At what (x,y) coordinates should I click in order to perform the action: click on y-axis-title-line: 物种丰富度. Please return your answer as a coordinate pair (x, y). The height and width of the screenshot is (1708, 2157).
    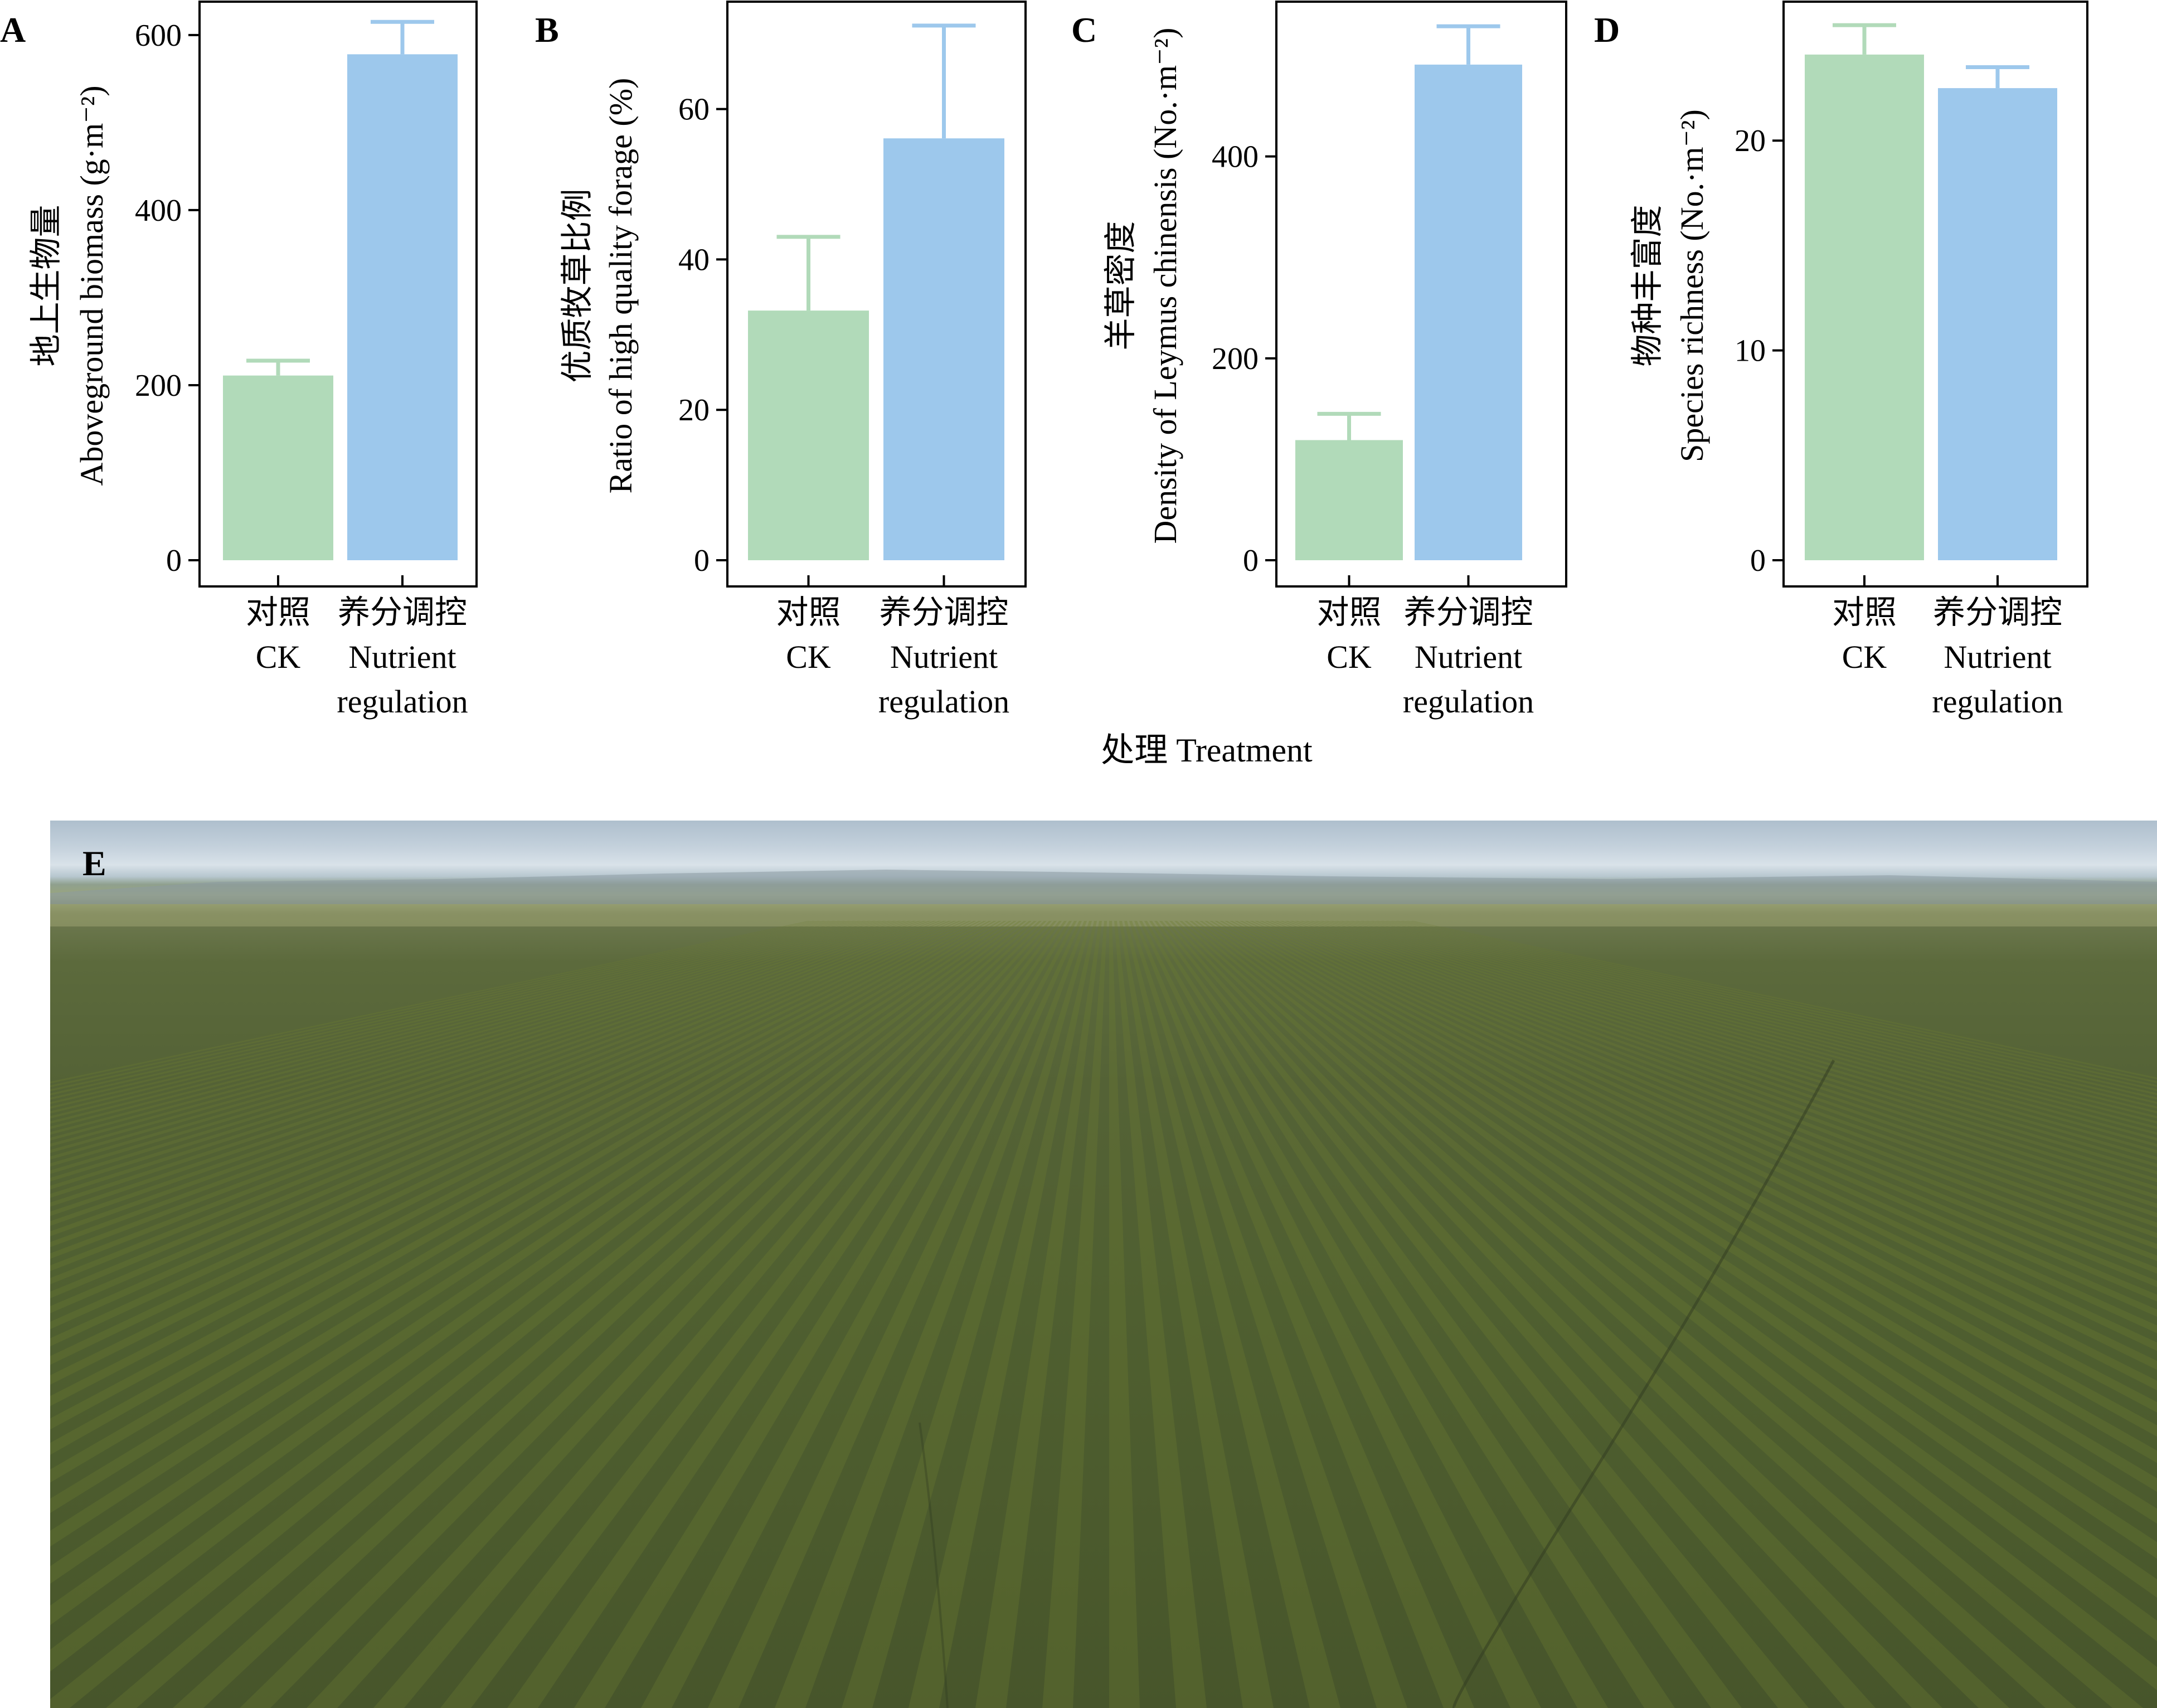
    Looking at the image, I should click on (1647, 285).